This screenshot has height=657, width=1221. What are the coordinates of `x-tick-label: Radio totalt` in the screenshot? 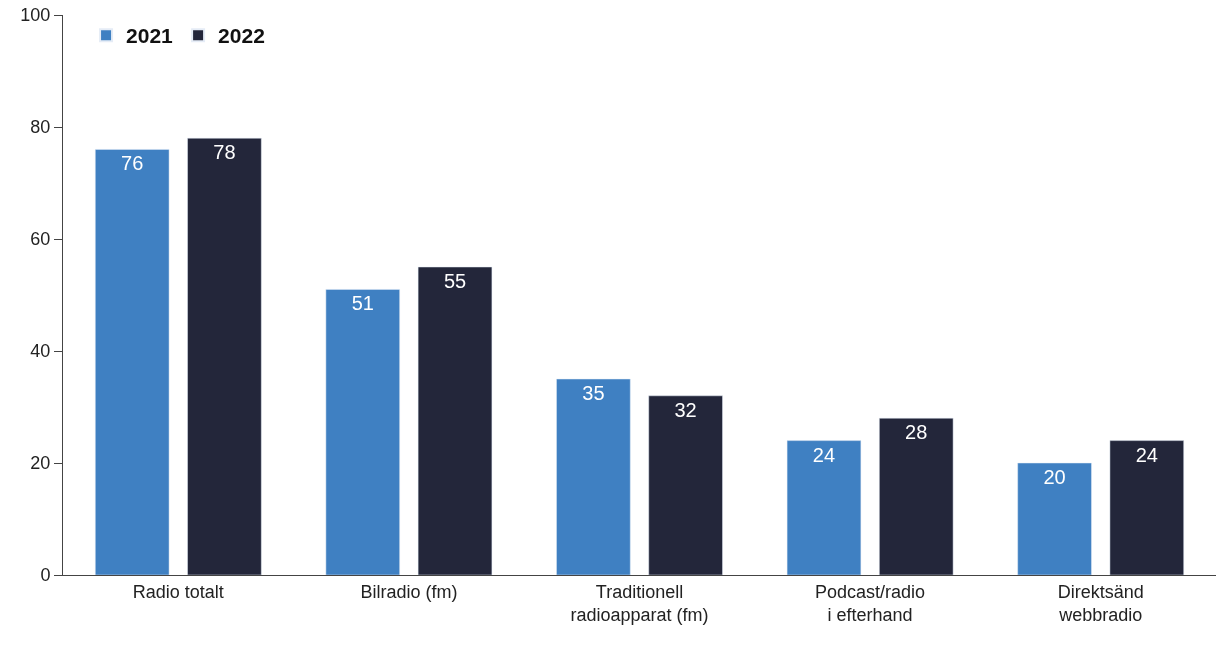 It's located at (178, 591).